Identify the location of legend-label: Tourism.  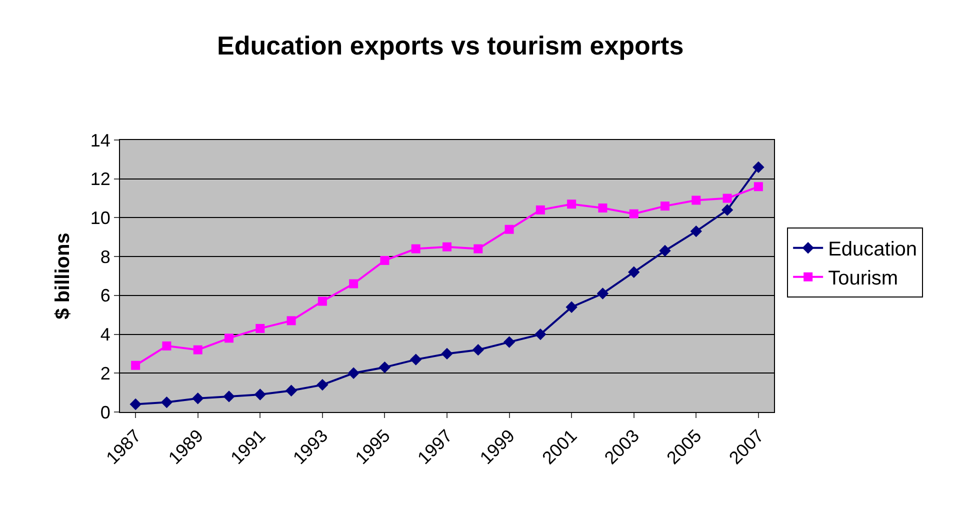
(863, 279).